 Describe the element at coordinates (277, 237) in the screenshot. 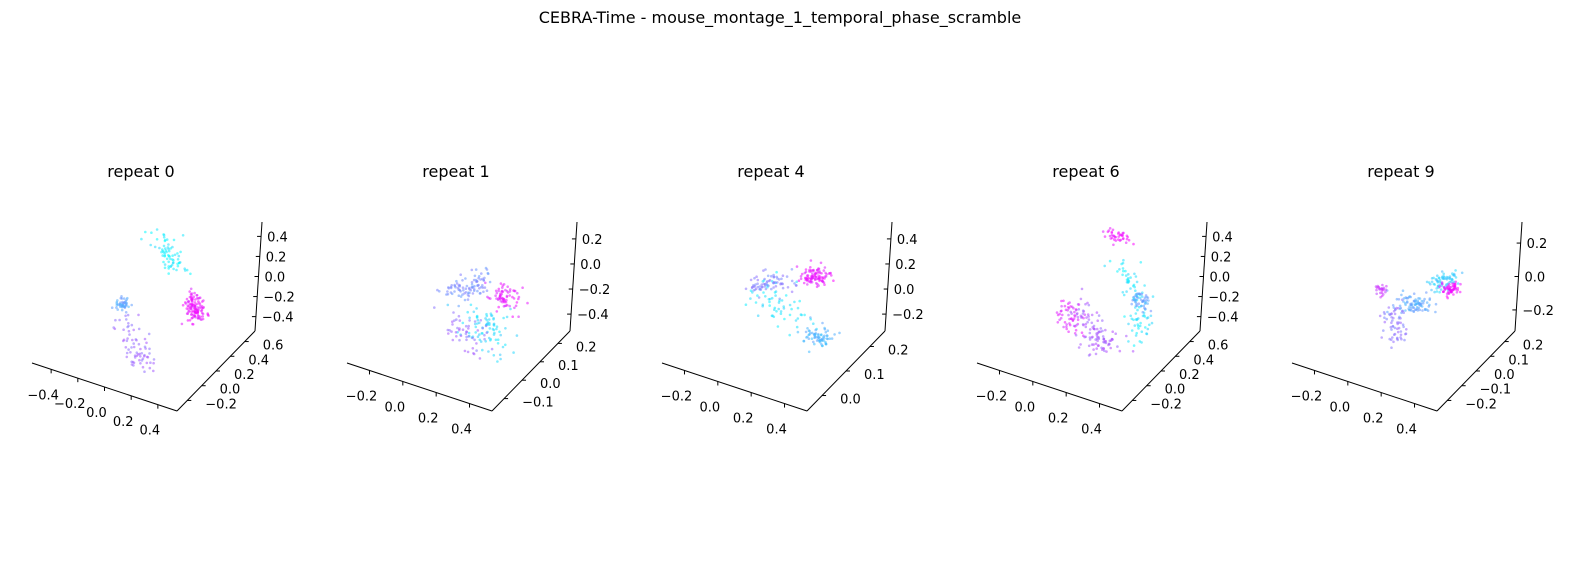

I see `z-tick-label: 0.4` at that location.